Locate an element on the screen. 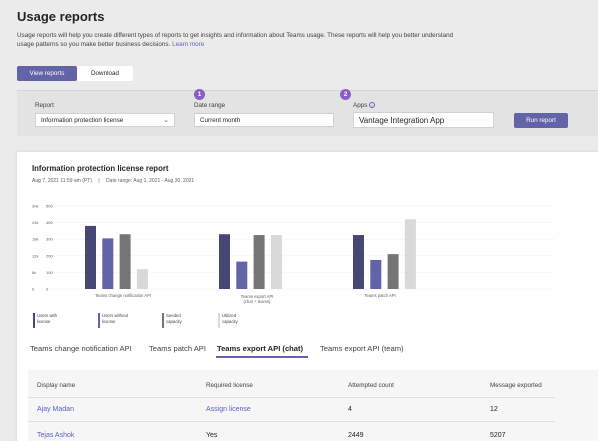  info-icon: i is located at coordinates (372, 105).